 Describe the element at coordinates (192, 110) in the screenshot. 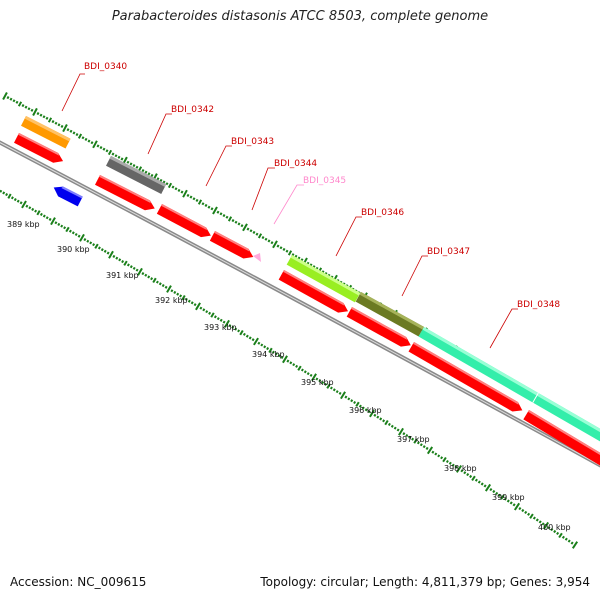

I see `gene-label: BDI_0342` at that location.